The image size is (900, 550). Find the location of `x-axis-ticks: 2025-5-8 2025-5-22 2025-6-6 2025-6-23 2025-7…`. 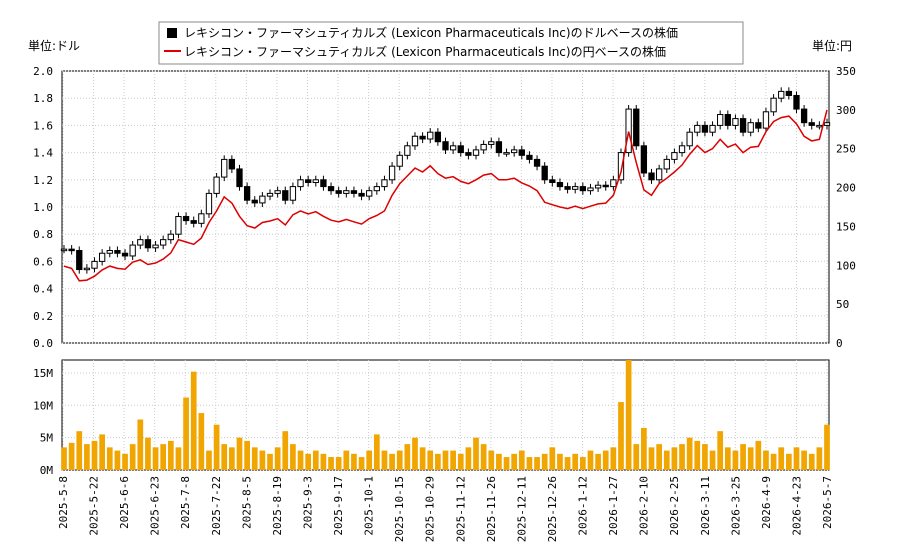

x-axis-ticks: 2025-5-8 2025-5-22 2025-6-6 2025-6-23 2025-7… is located at coordinates (445, 509).